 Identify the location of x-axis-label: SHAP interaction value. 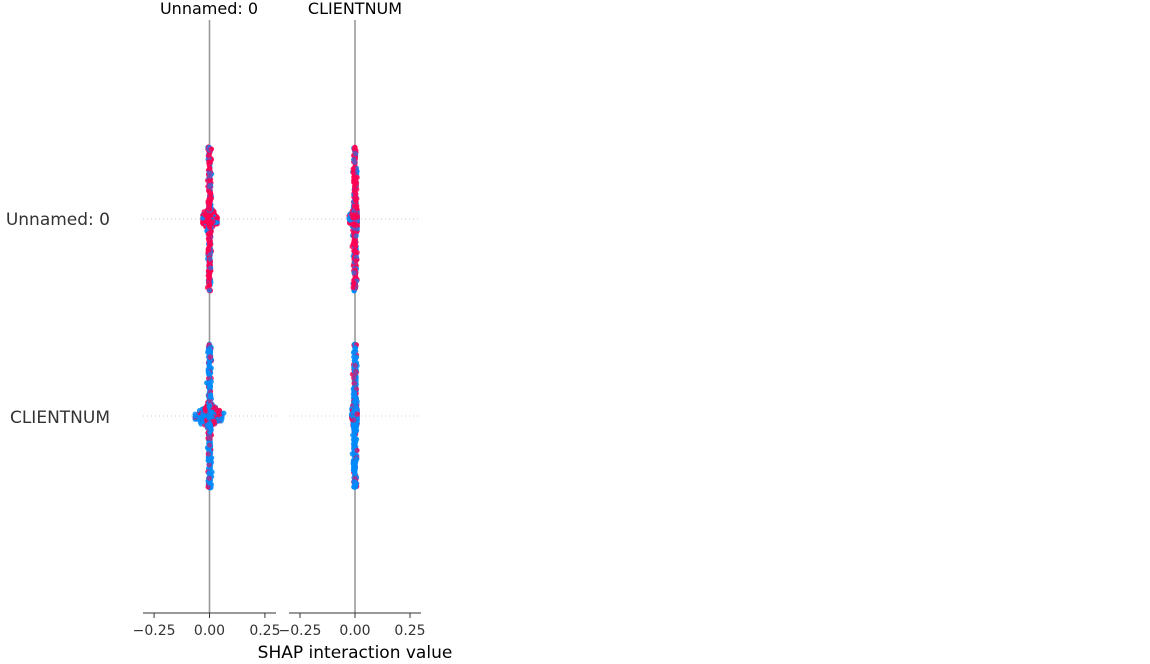
(355, 651).